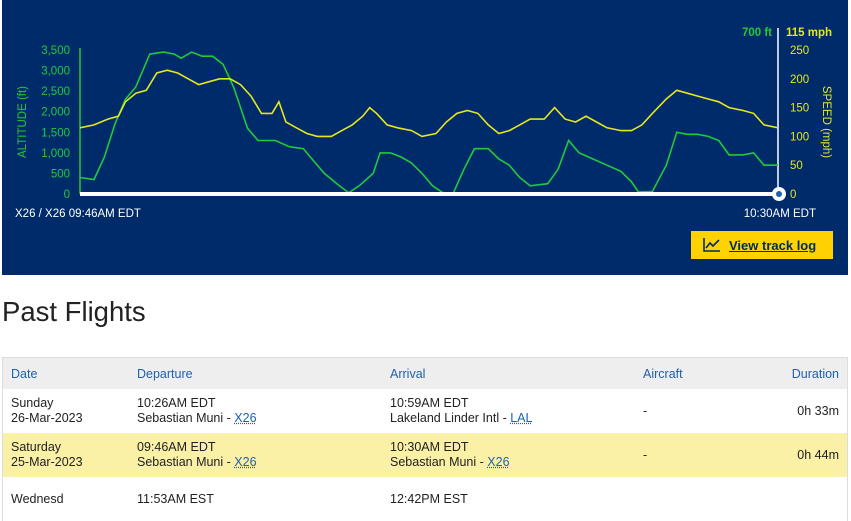  I want to click on departure-cell: 10:26AM EDT Sebastian Muni - X26, so click(255, 411).